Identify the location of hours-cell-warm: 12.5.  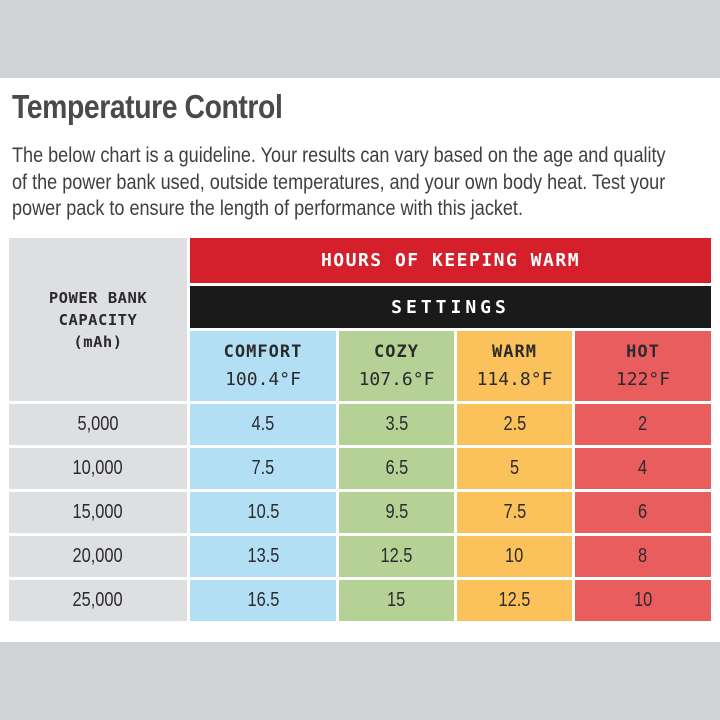
(514, 600).